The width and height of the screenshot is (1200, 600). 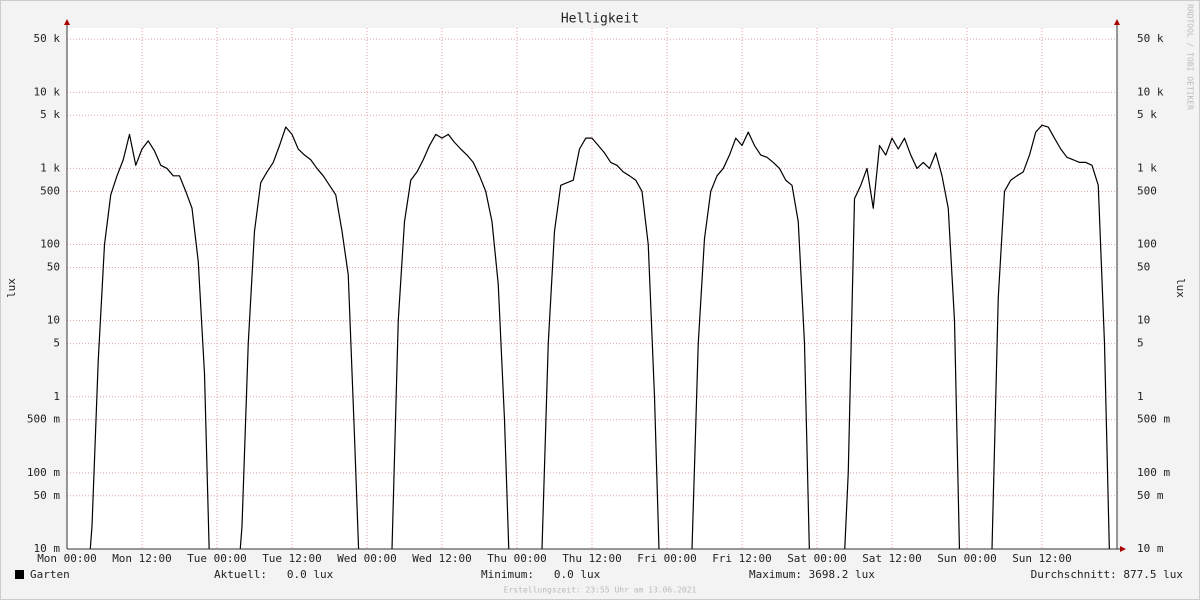 I want to click on legend-swatch, so click(x=19, y=574).